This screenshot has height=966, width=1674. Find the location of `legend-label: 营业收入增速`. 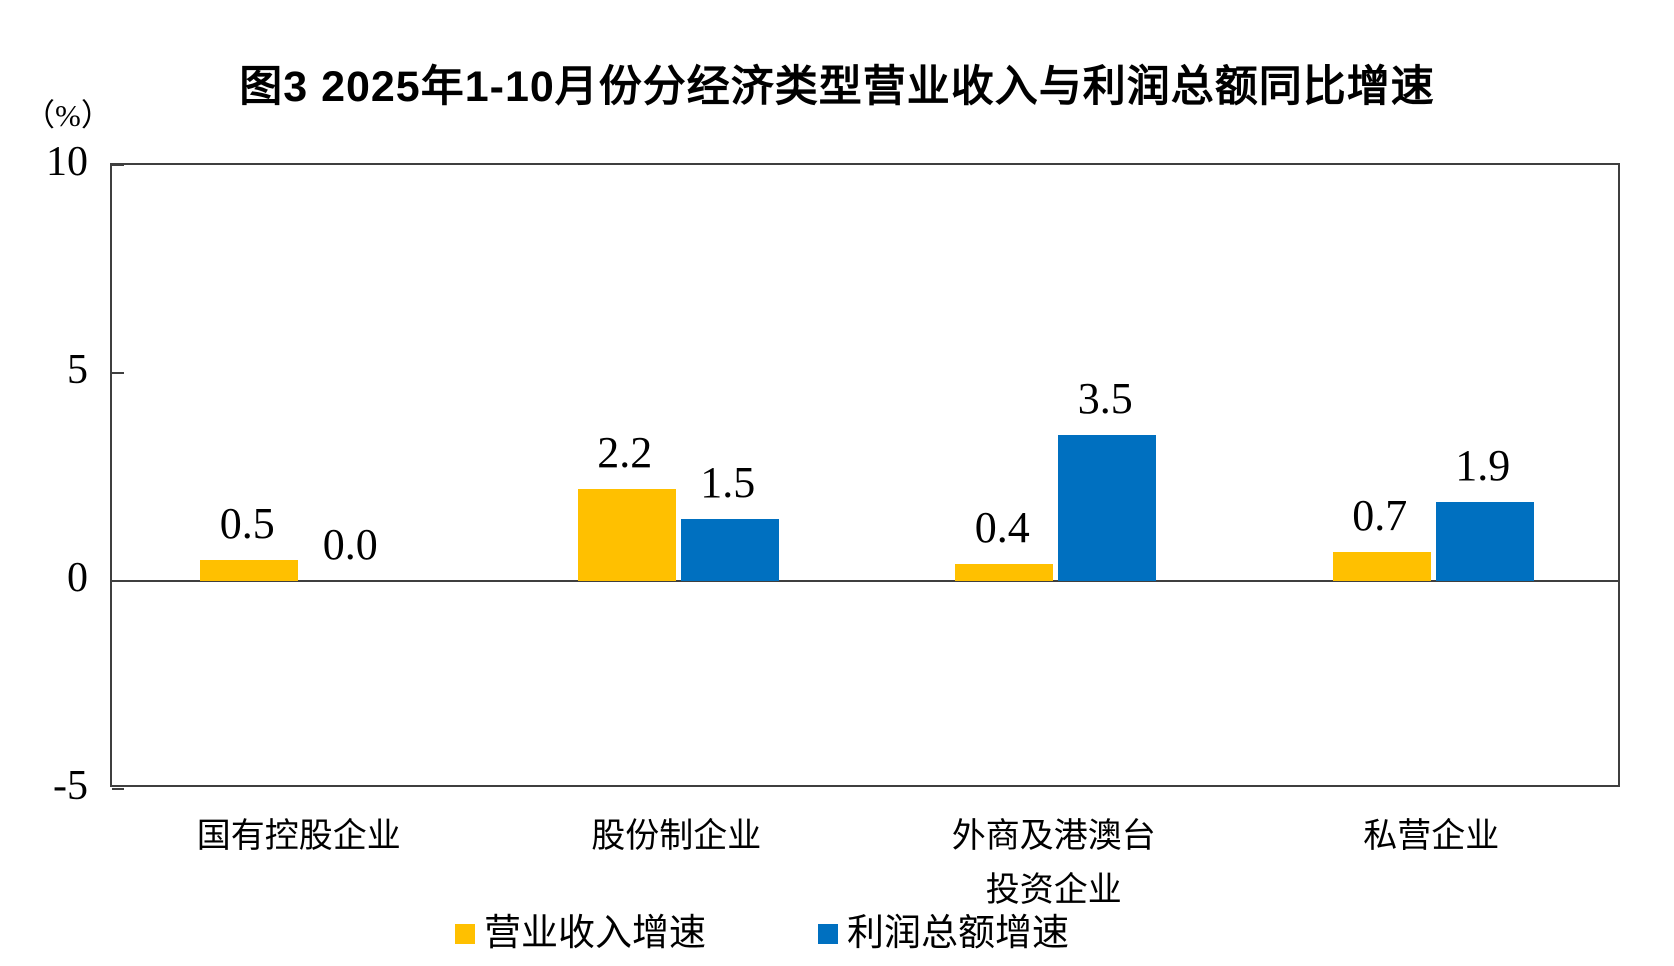

legend-label: 营业收入增速 is located at coordinates (595, 933).